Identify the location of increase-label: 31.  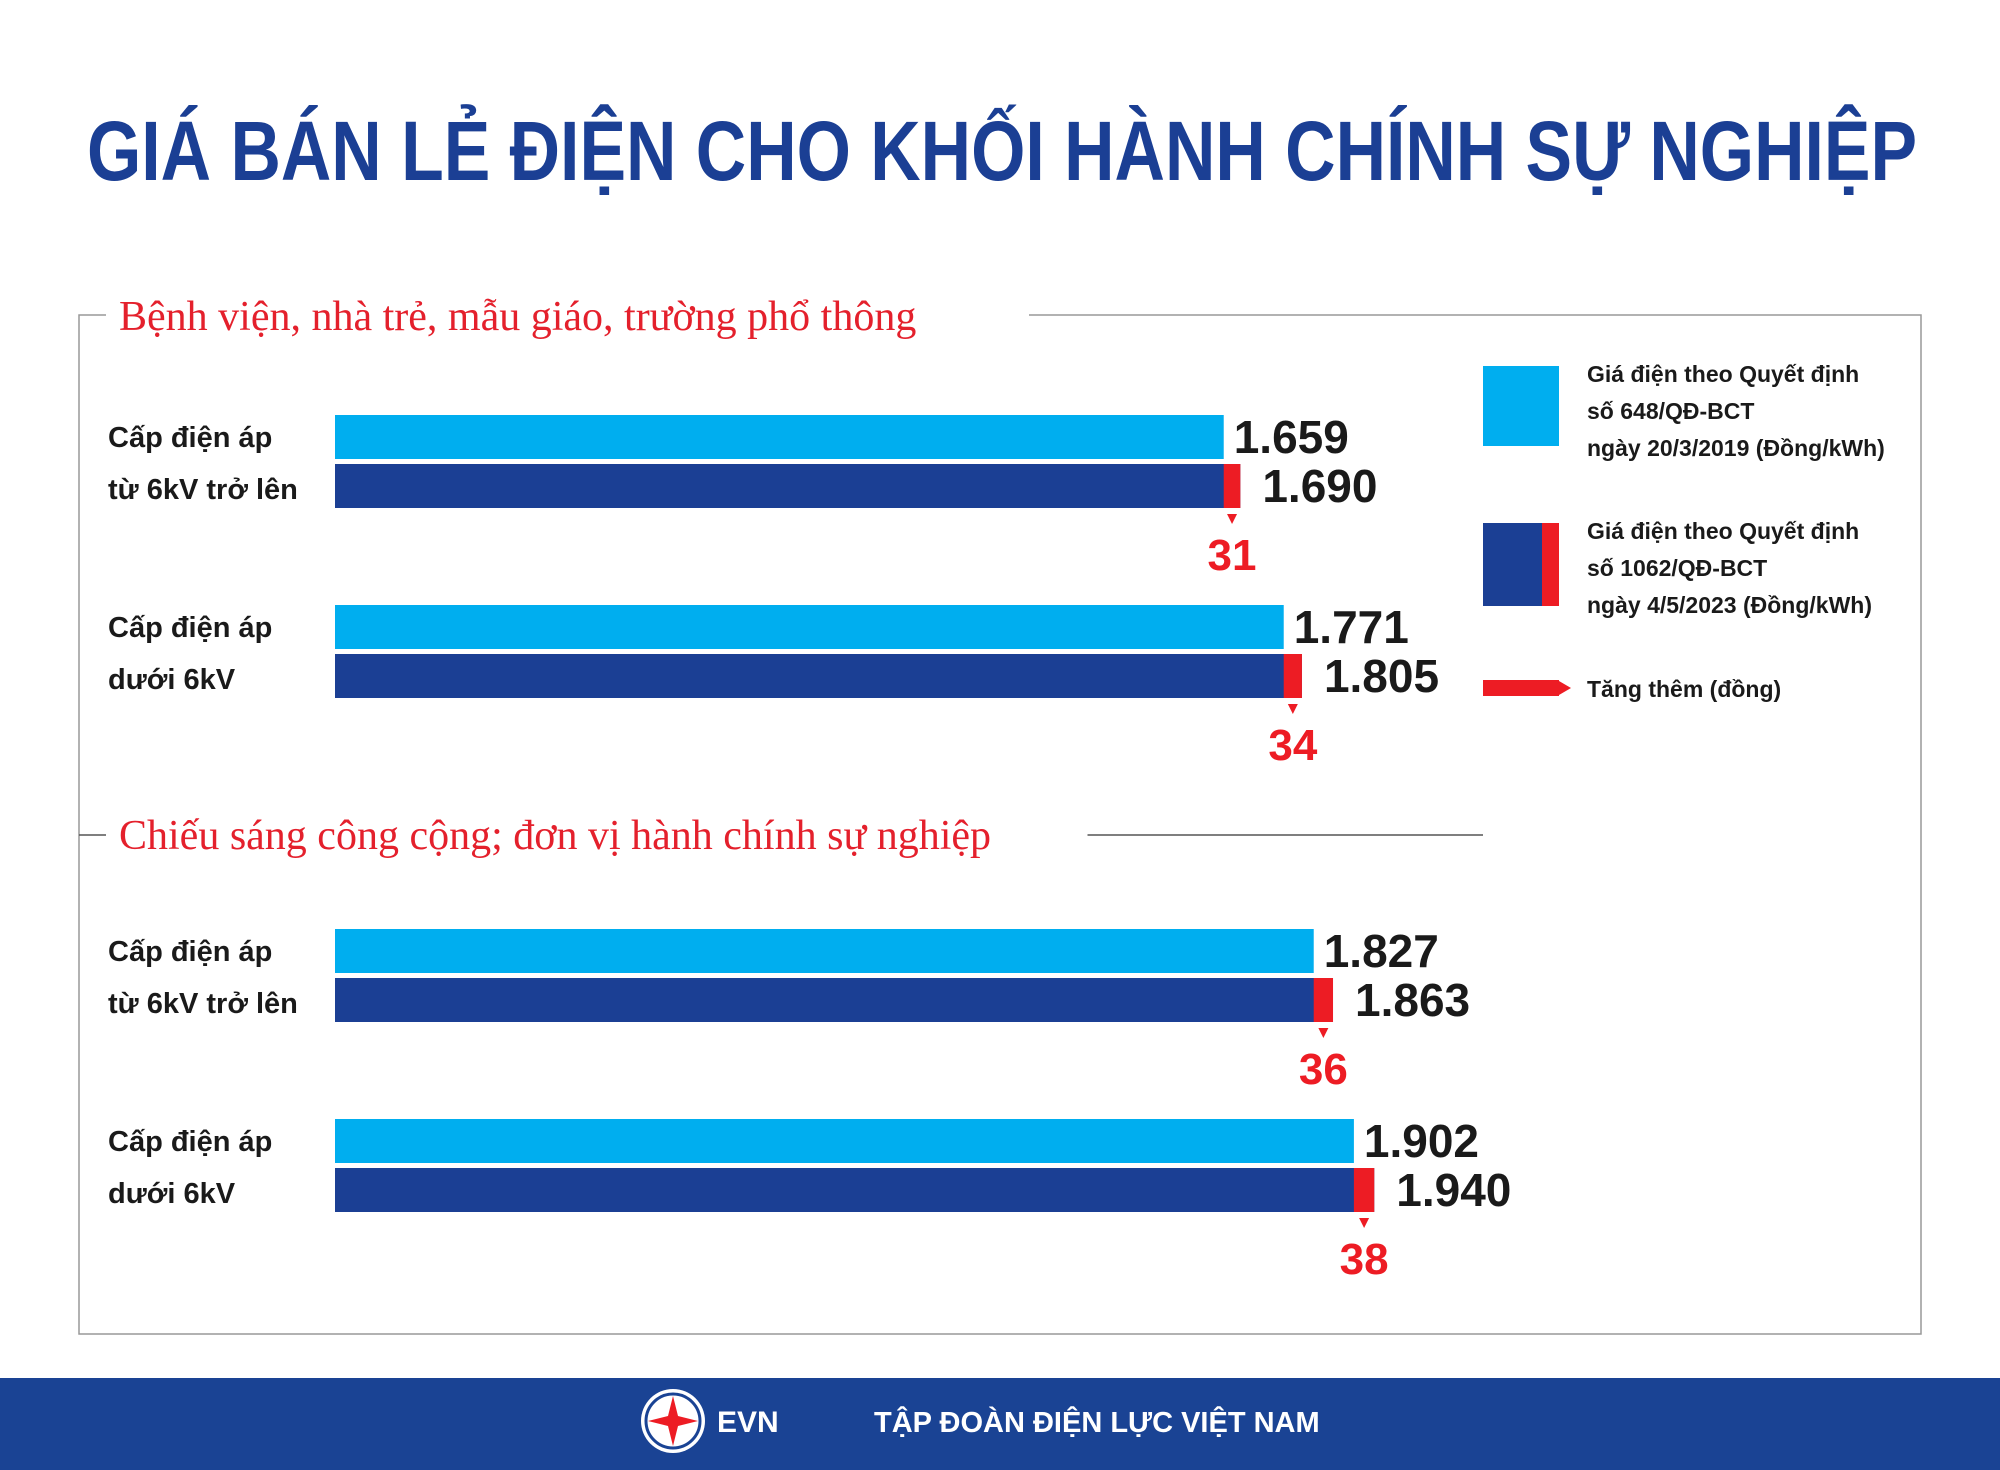
(1232, 555).